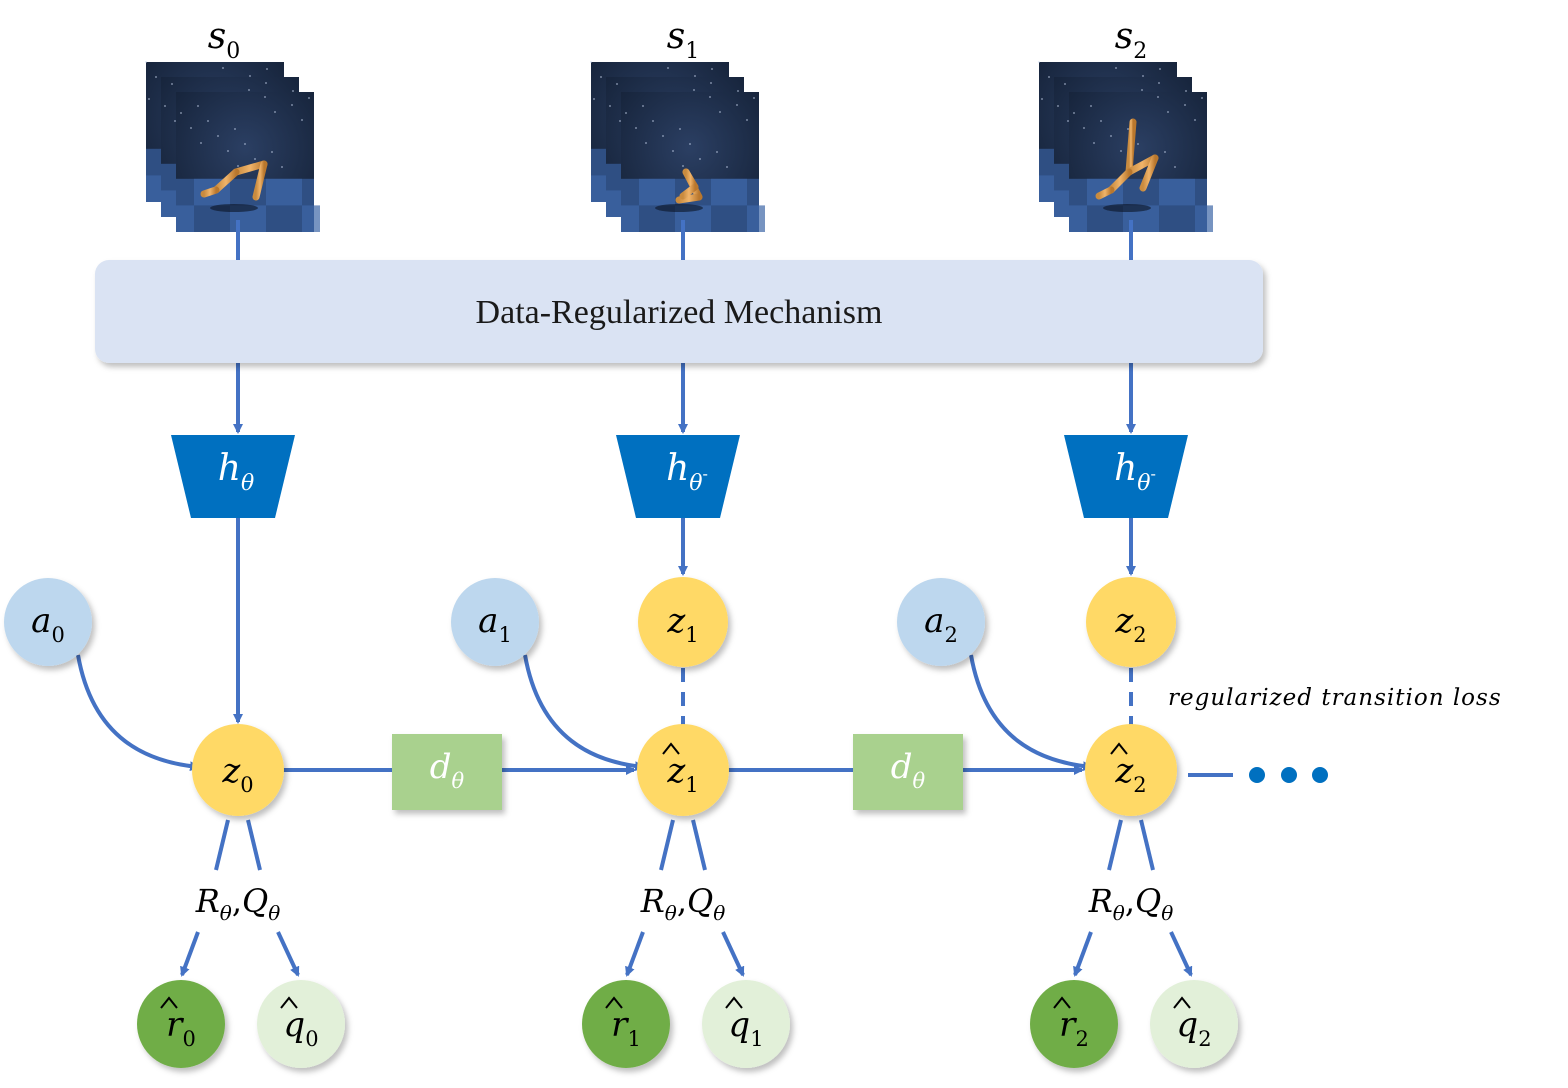  Describe the element at coordinates (1068, 1025) in the screenshot. I see `reward-label-2-base: r` at that location.